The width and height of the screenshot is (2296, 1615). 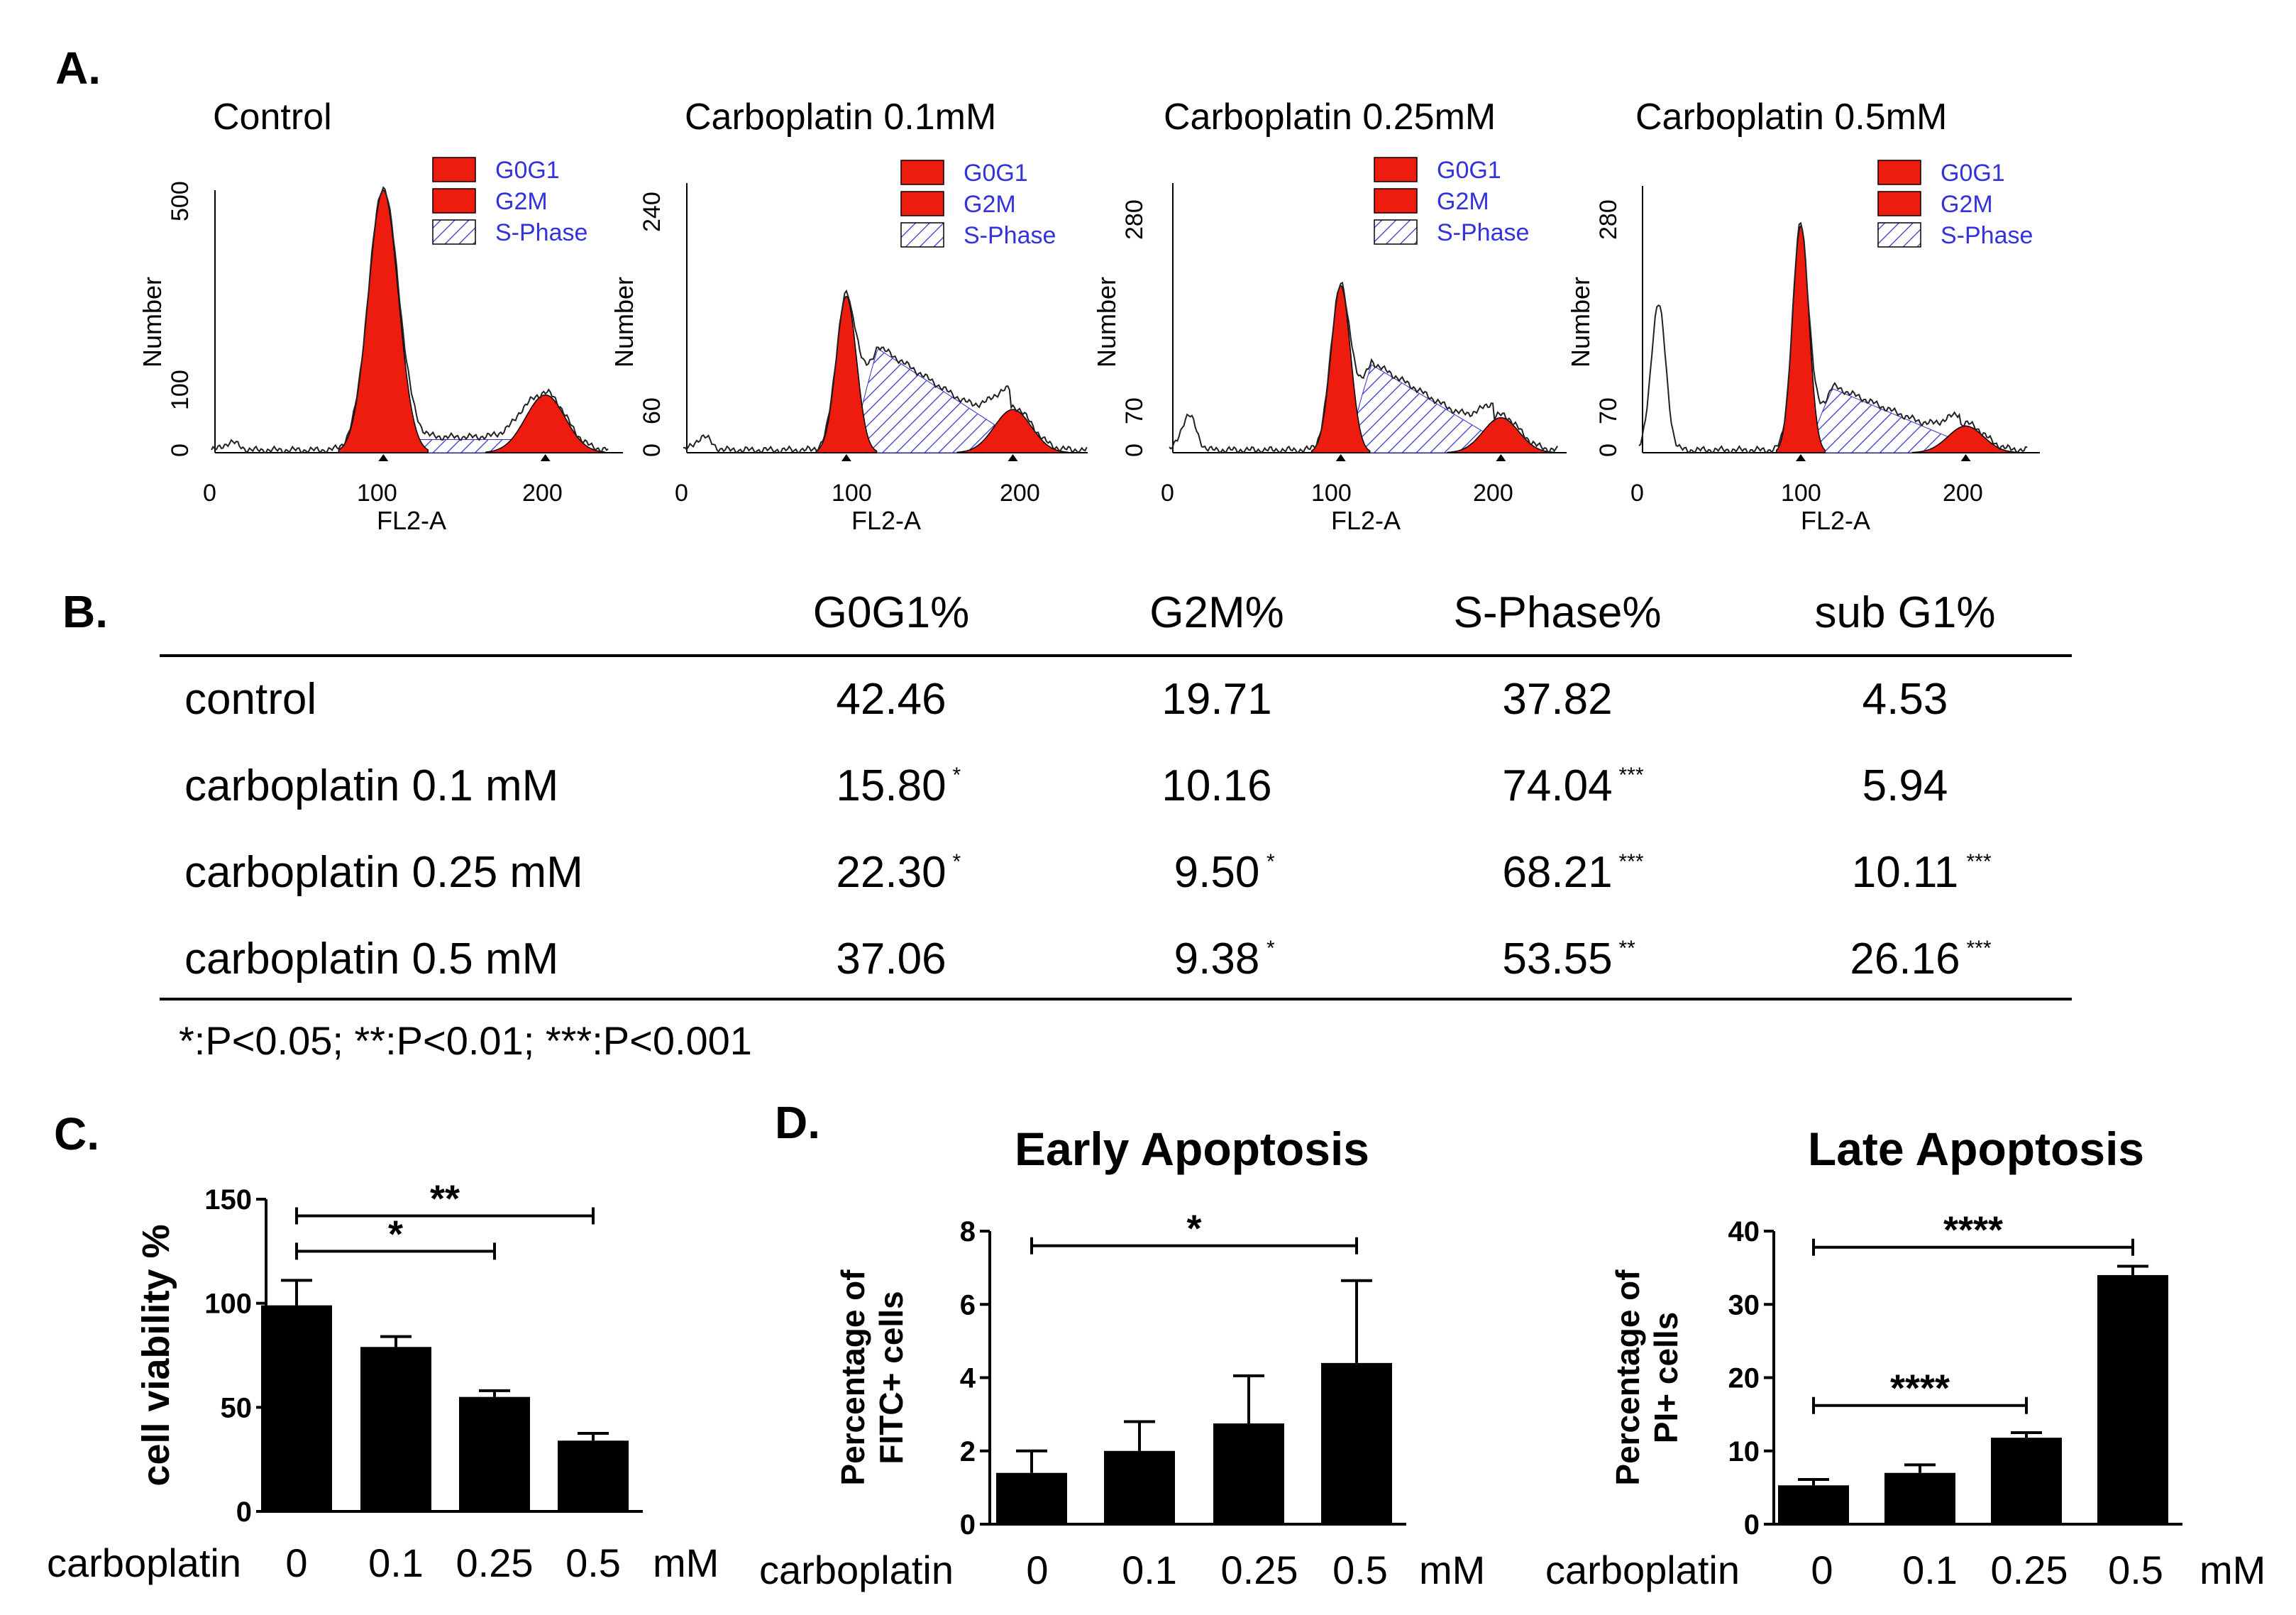 What do you see at coordinates (237, 1407) in the screenshot?
I see `chart-y-tick-label: 50` at bounding box center [237, 1407].